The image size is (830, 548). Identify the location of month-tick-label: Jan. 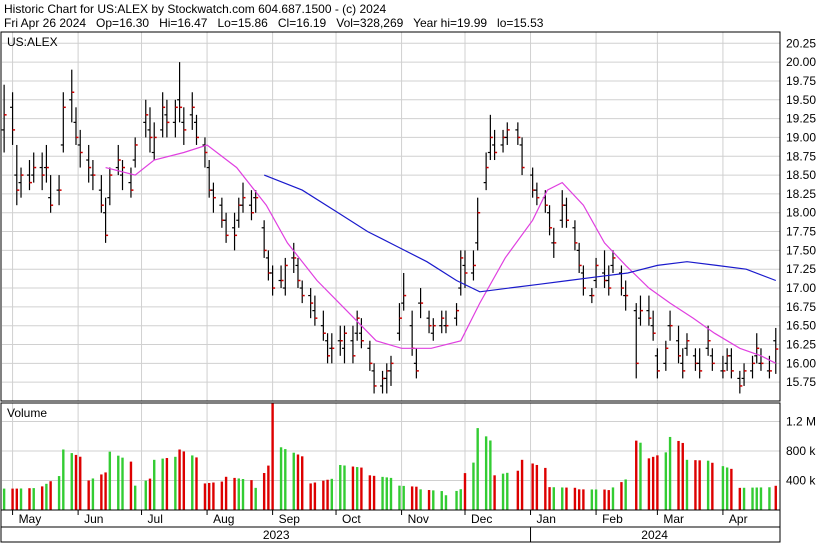
(546, 519).